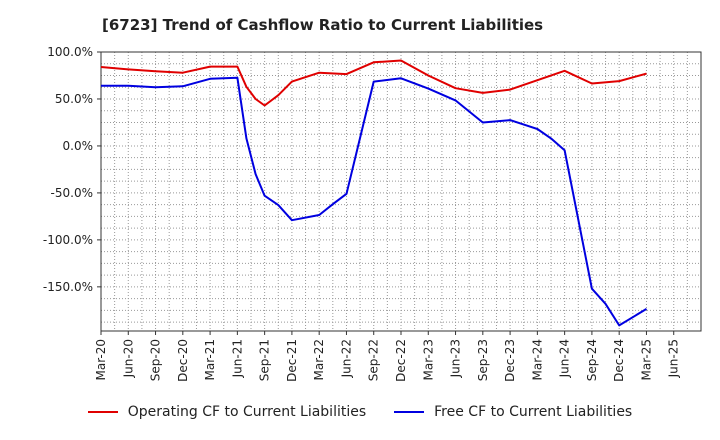  What do you see at coordinates (68, 287) in the screenshot?
I see `y-tick-label: -150.0%` at bounding box center [68, 287].